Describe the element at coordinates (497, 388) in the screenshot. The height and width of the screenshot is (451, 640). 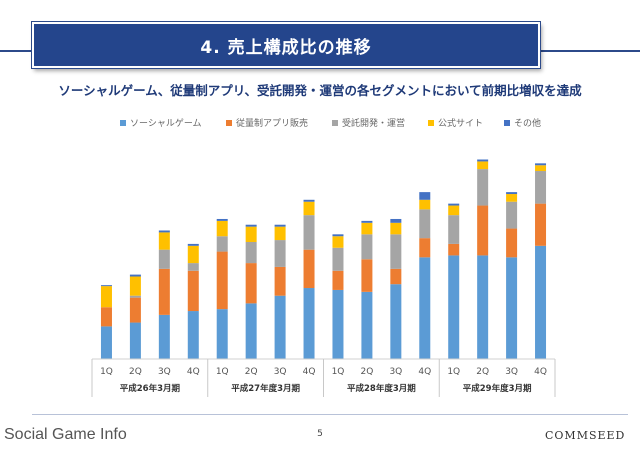
I see `group-label: 平成29年度3月期` at that location.